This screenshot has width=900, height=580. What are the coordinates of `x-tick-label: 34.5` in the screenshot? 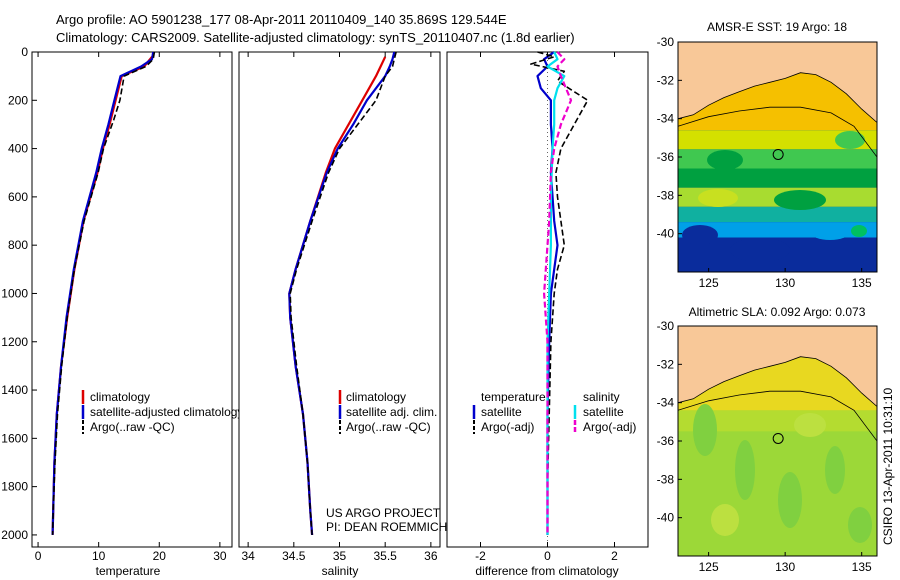 It's located at (294, 556).